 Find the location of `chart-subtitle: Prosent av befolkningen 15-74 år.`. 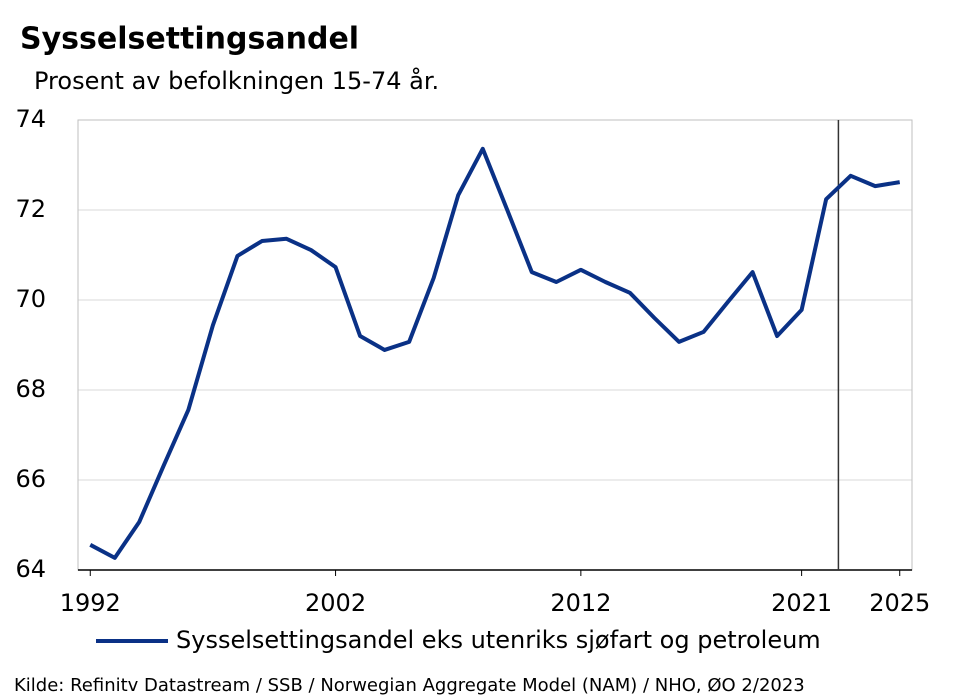

chart-subtitle: Prosent av befolkningen 15-74 år. is located at coordinates (236, 80).